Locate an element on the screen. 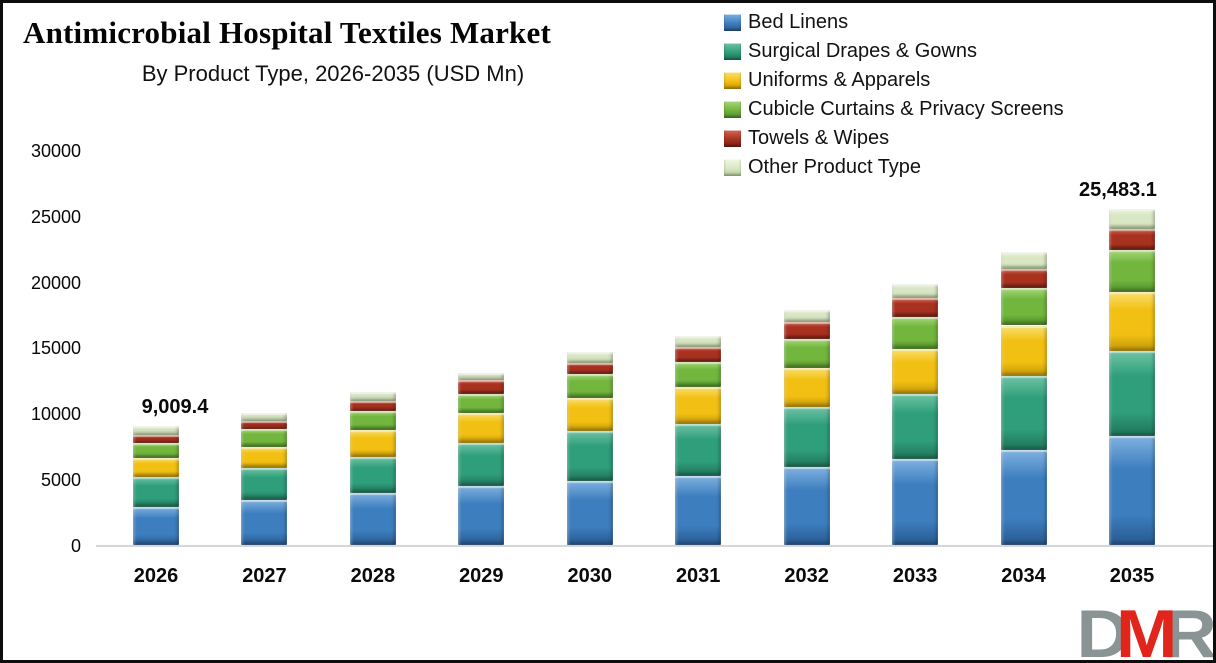 This screenshot has width=1216, height=663. bar-segment-uniforms-apparels-2035 is located at coordinates (1131, 321).